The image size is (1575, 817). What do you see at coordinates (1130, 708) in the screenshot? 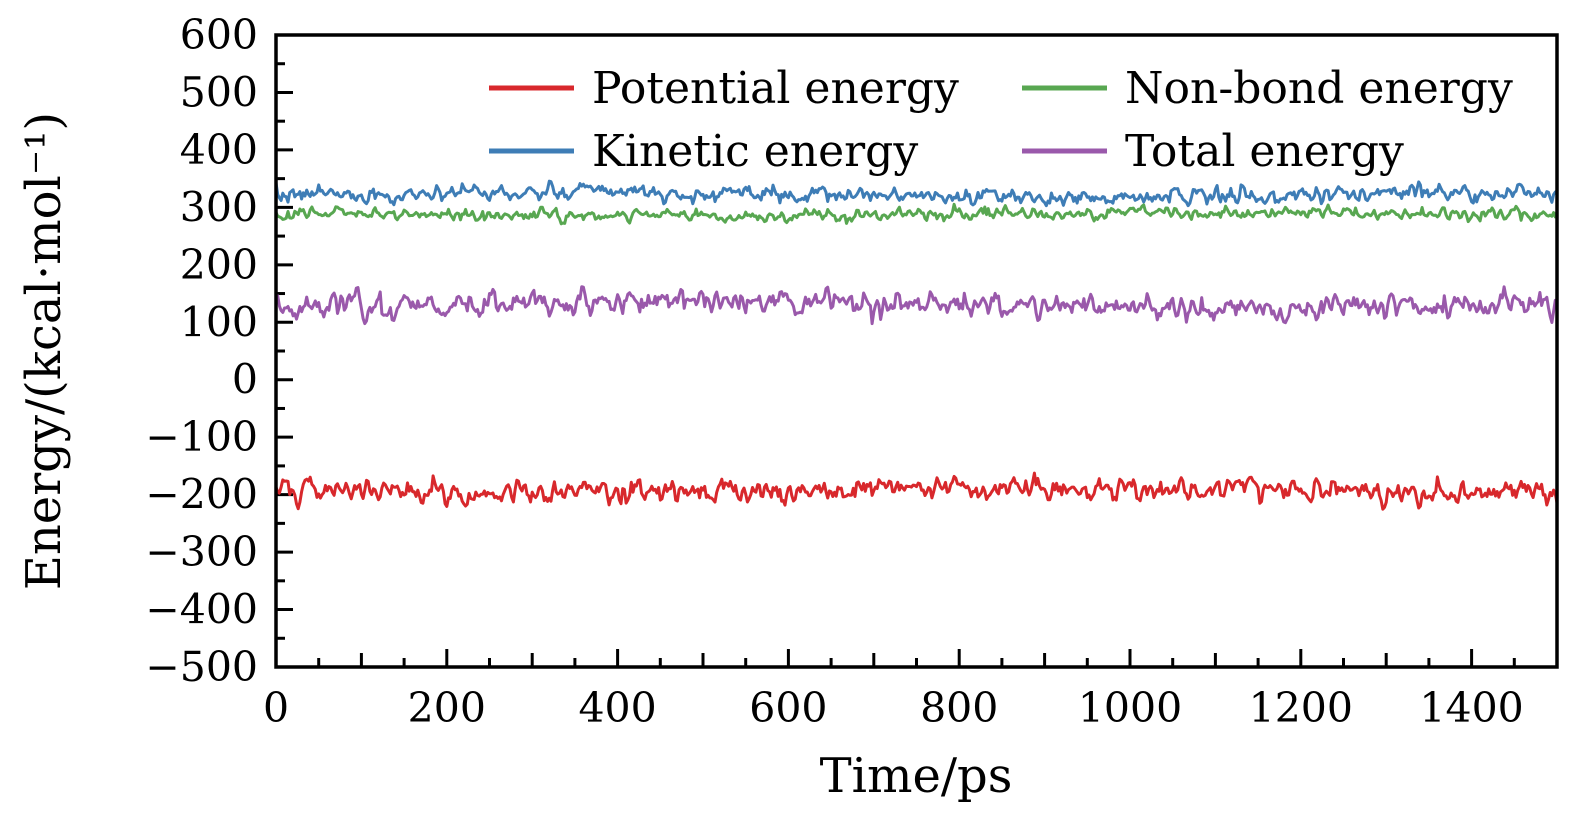
I see `x-tick-label: 1000` at bounding box center [1130, 708].